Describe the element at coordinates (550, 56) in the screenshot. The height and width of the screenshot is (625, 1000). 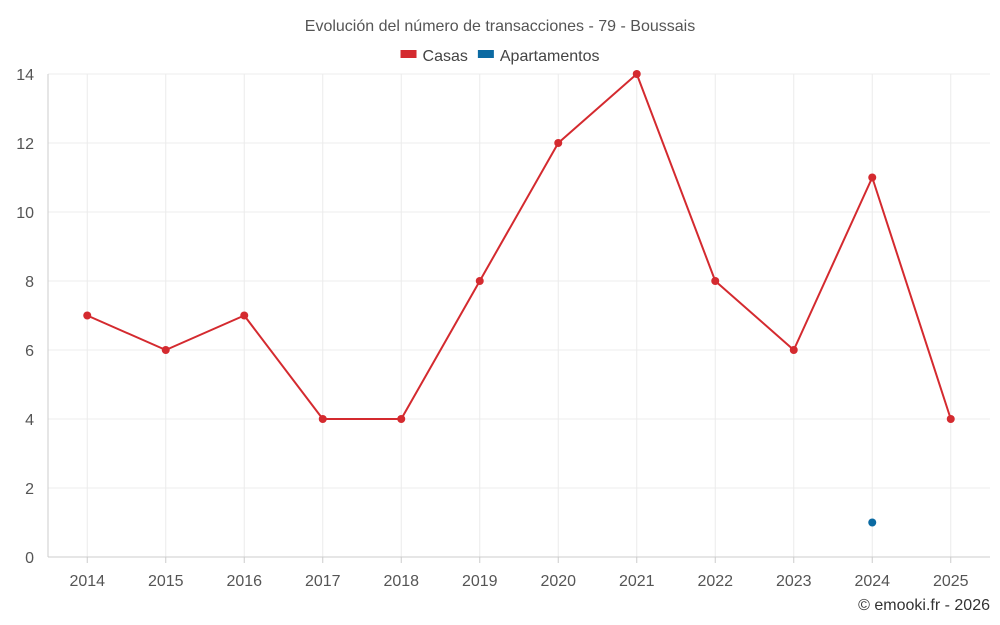
I see `legend-label: Apartamentos` at that location.